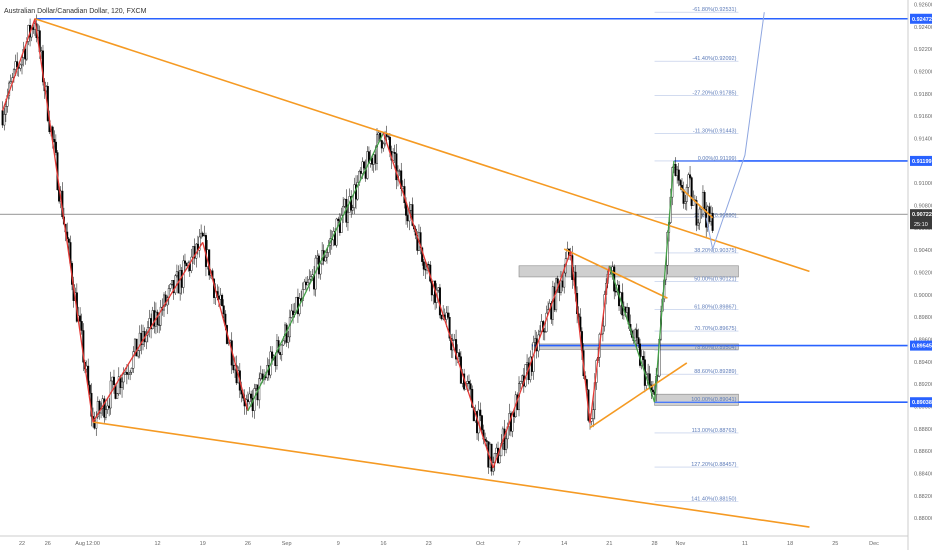  Describe the element at coordinates (923, 273) in the screenshot. I see `y-tick-label-12: 0.90200` at that location.